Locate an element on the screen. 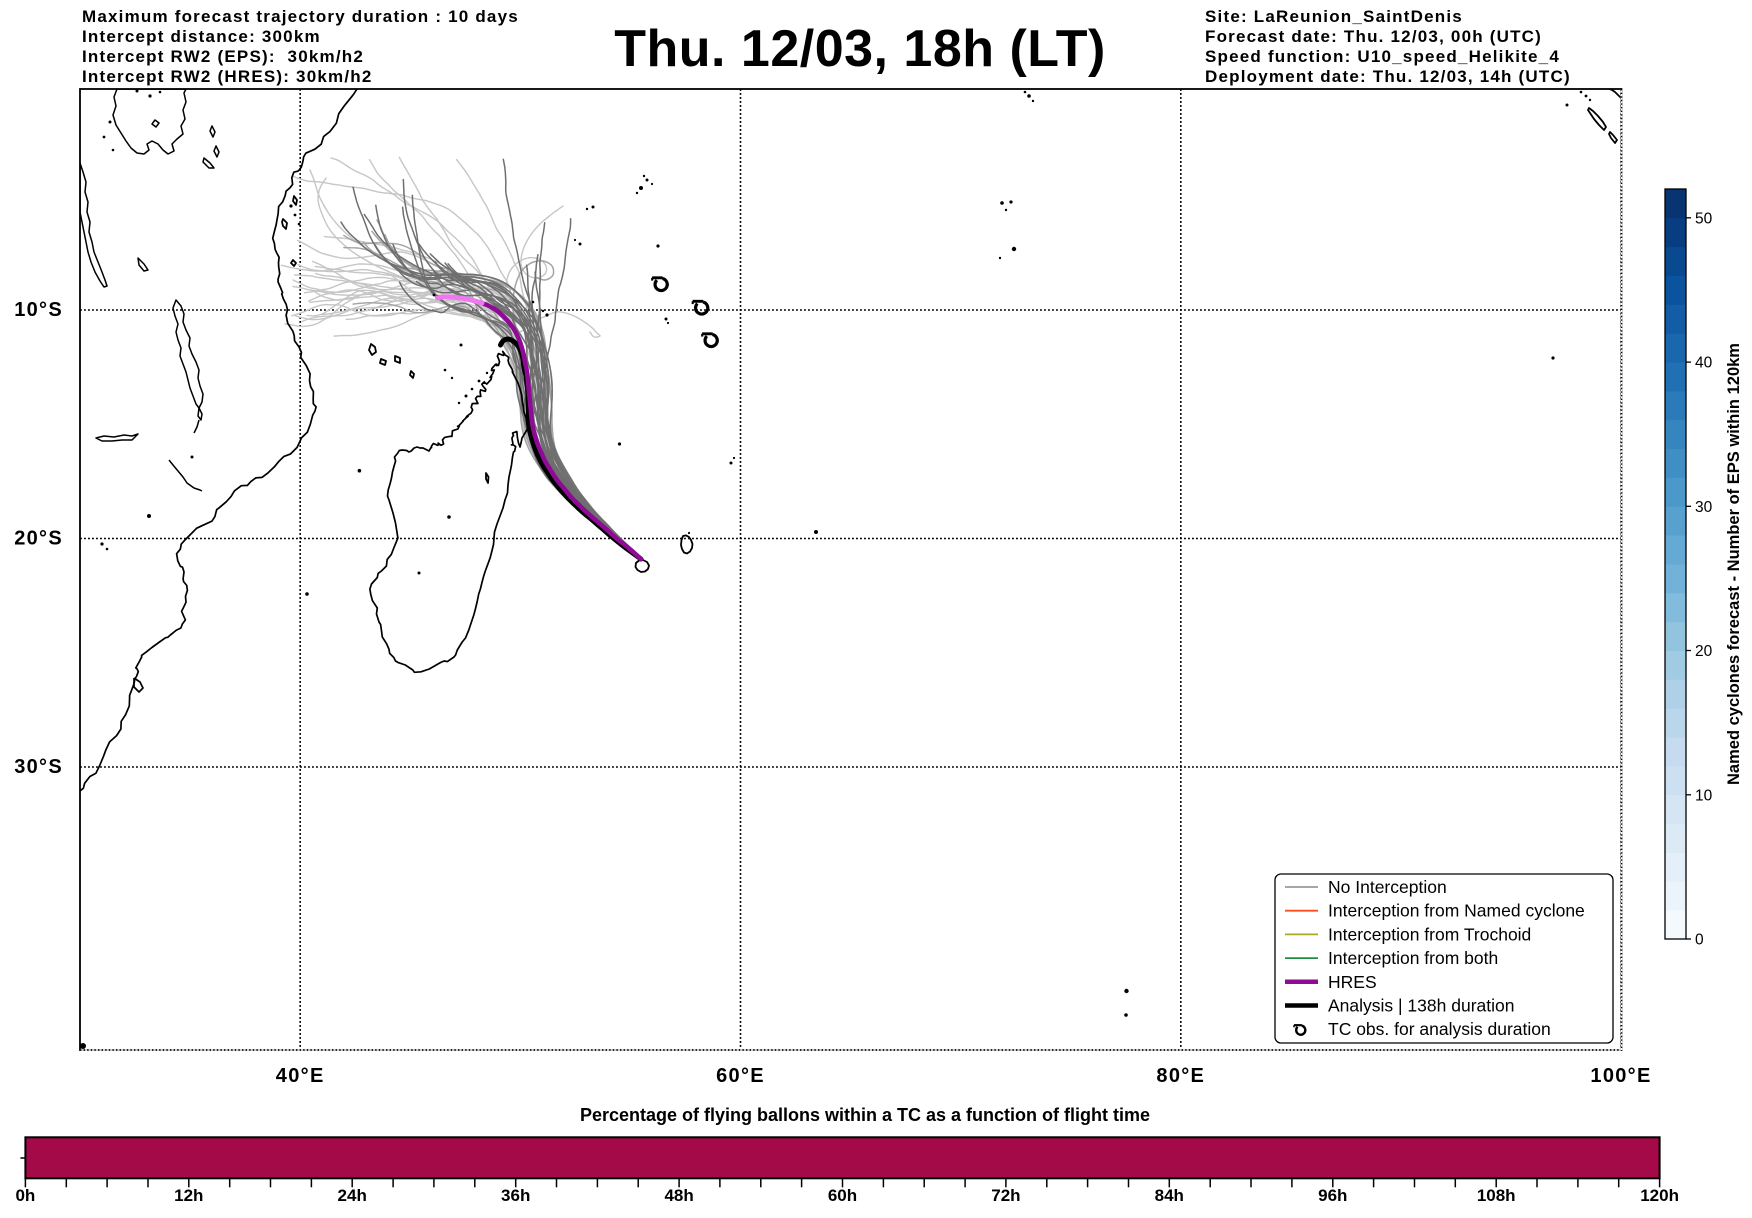  svg-text: 36h is located at coordinates (515, 1195).